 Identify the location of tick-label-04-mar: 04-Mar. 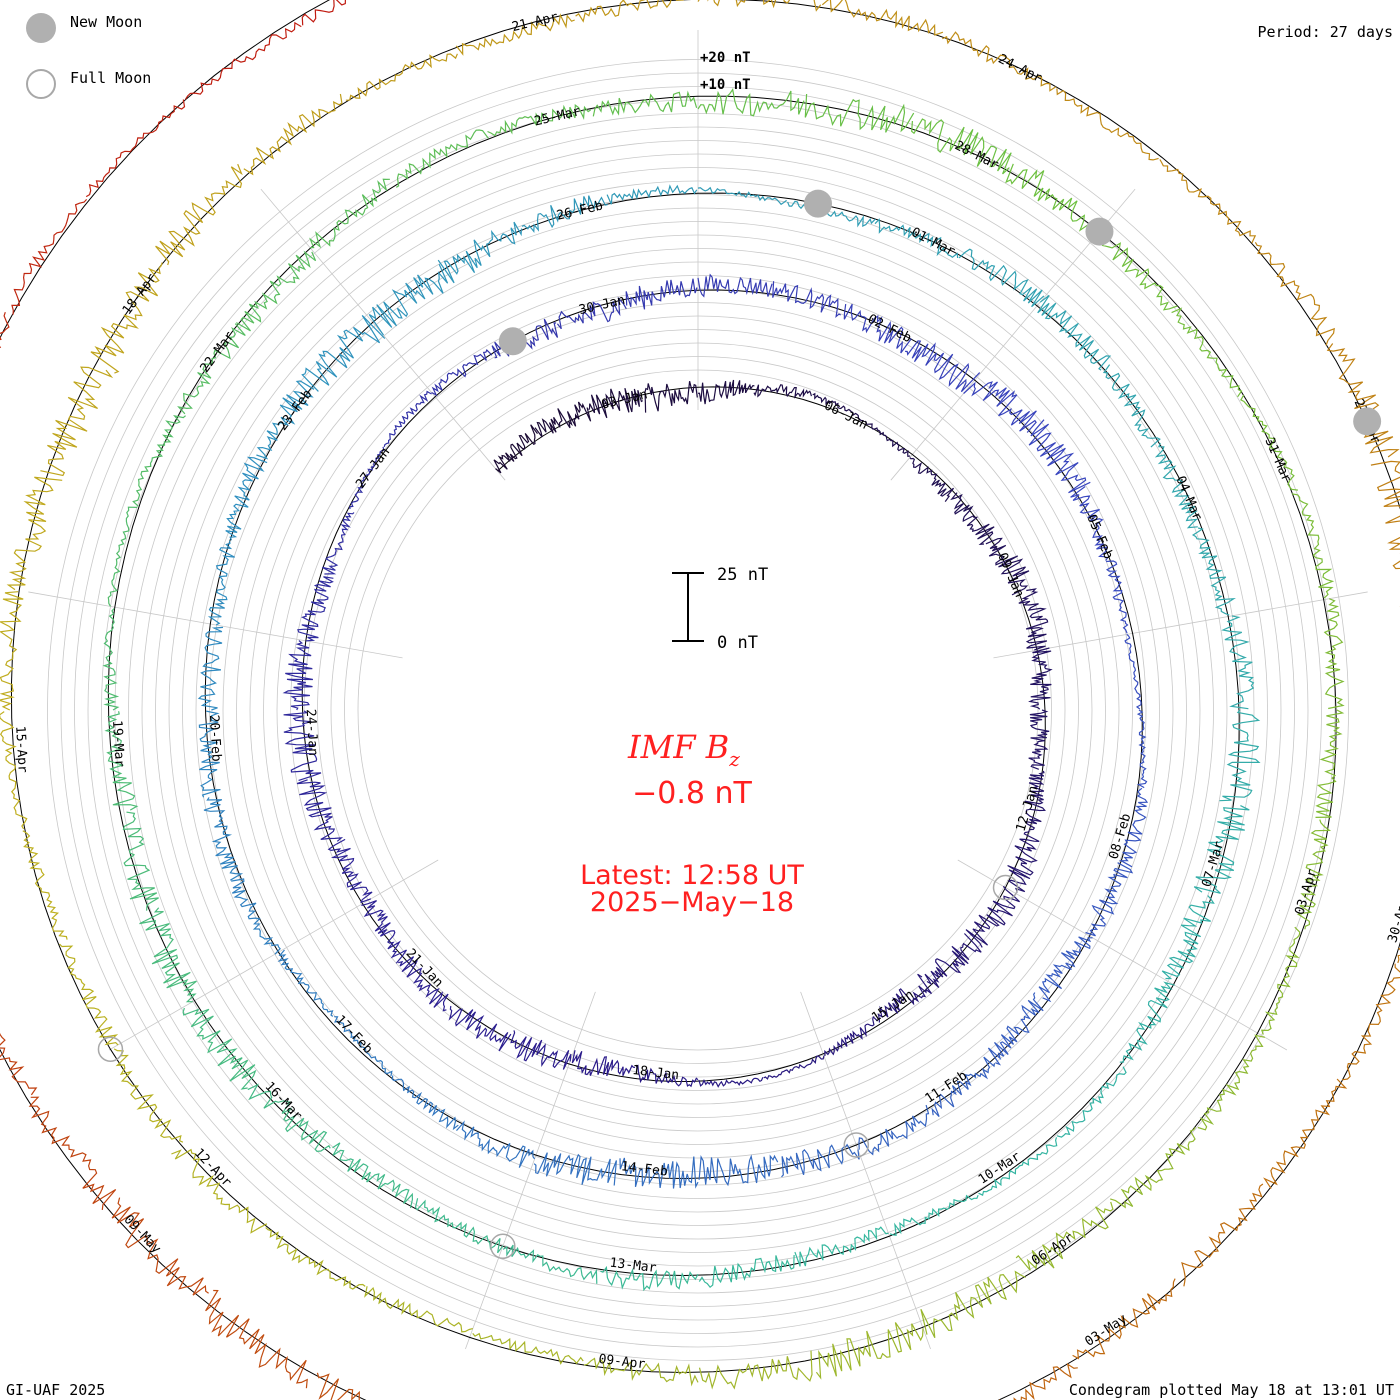
(1188, 498).